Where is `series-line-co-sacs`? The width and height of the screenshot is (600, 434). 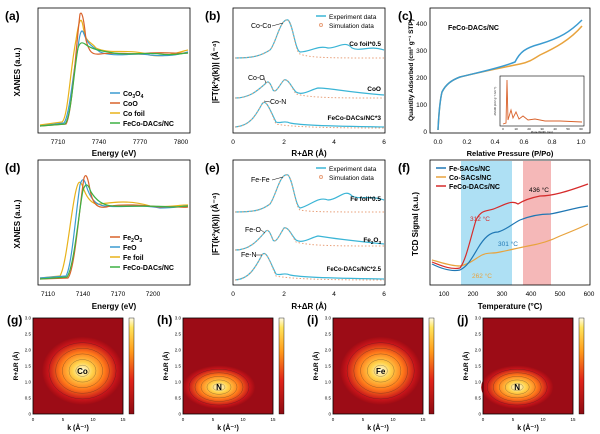 series-line-co-sacs is located at coordinates (510, 245).